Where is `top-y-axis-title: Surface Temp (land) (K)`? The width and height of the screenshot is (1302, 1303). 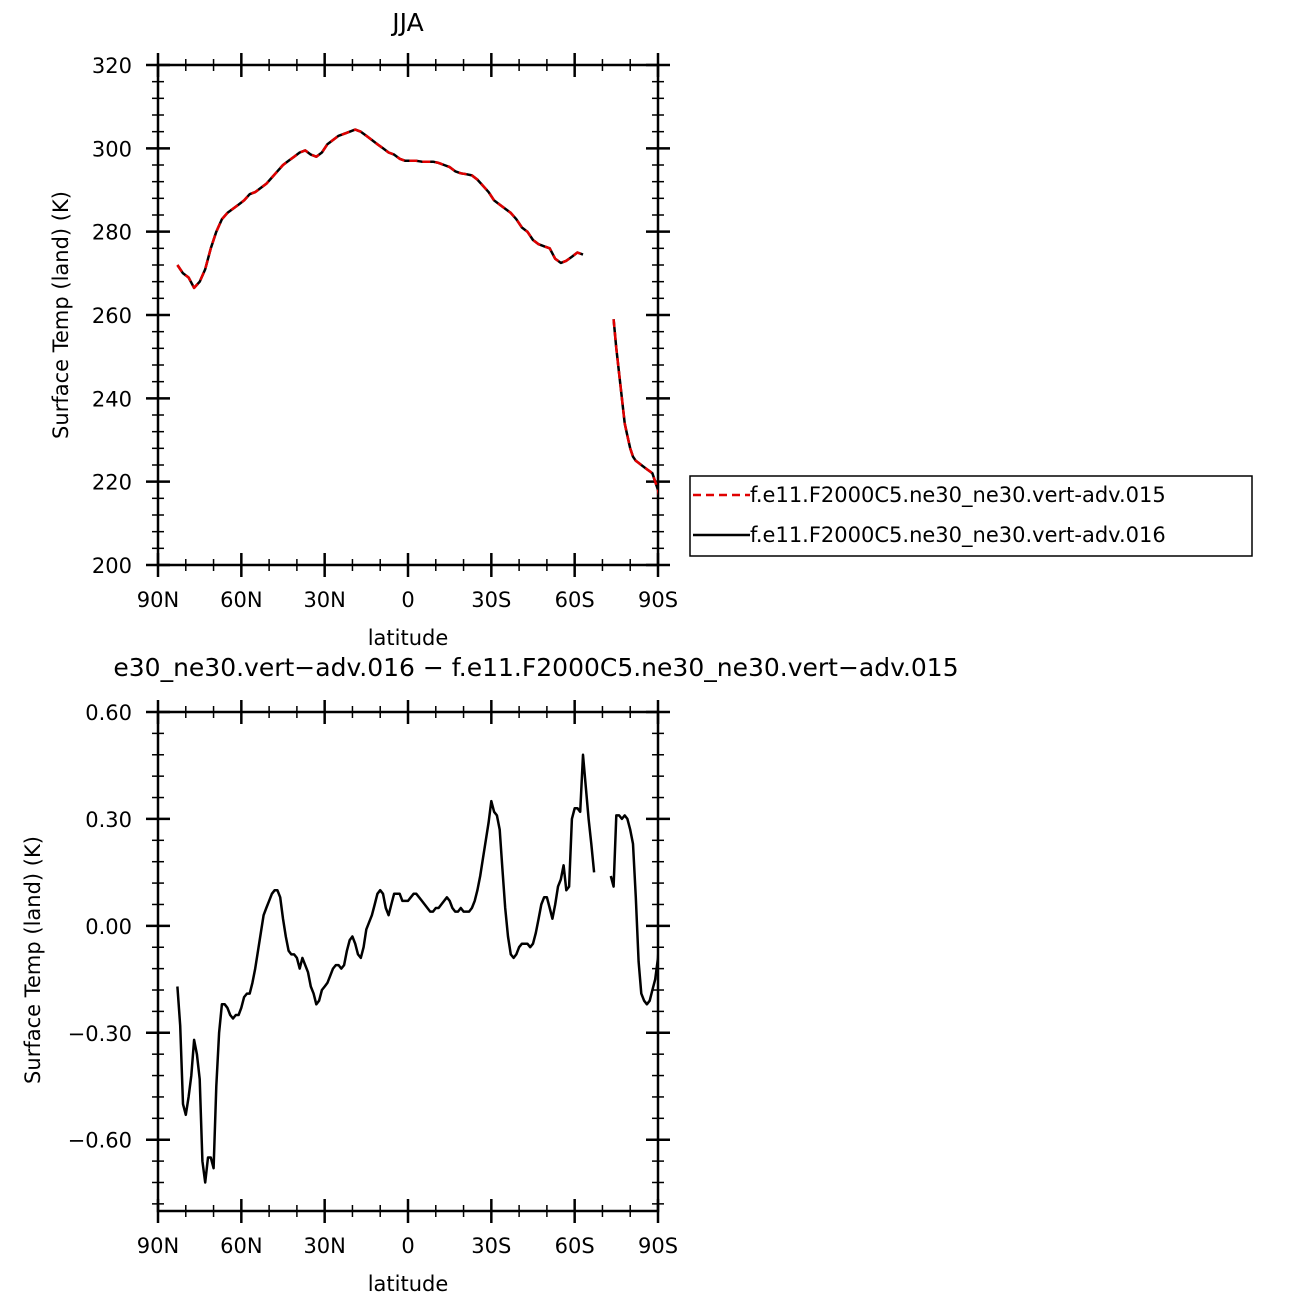
top-y-axis-title: Surface Temp (land) (K) is located at coordinates (61, 315).